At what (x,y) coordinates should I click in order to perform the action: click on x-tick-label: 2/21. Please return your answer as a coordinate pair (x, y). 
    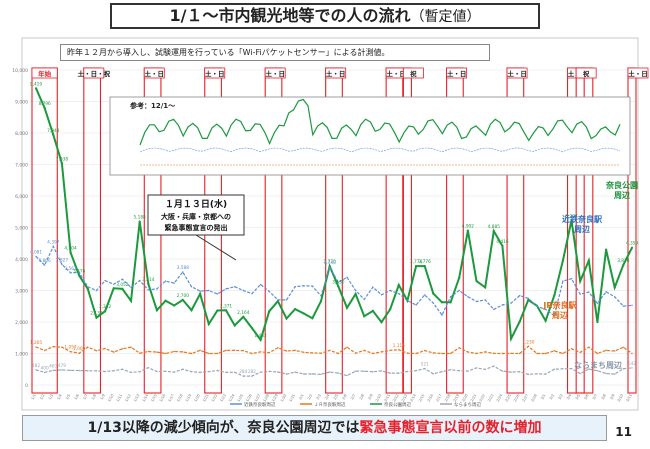
    Looking at the image, I should click on (474, 398).